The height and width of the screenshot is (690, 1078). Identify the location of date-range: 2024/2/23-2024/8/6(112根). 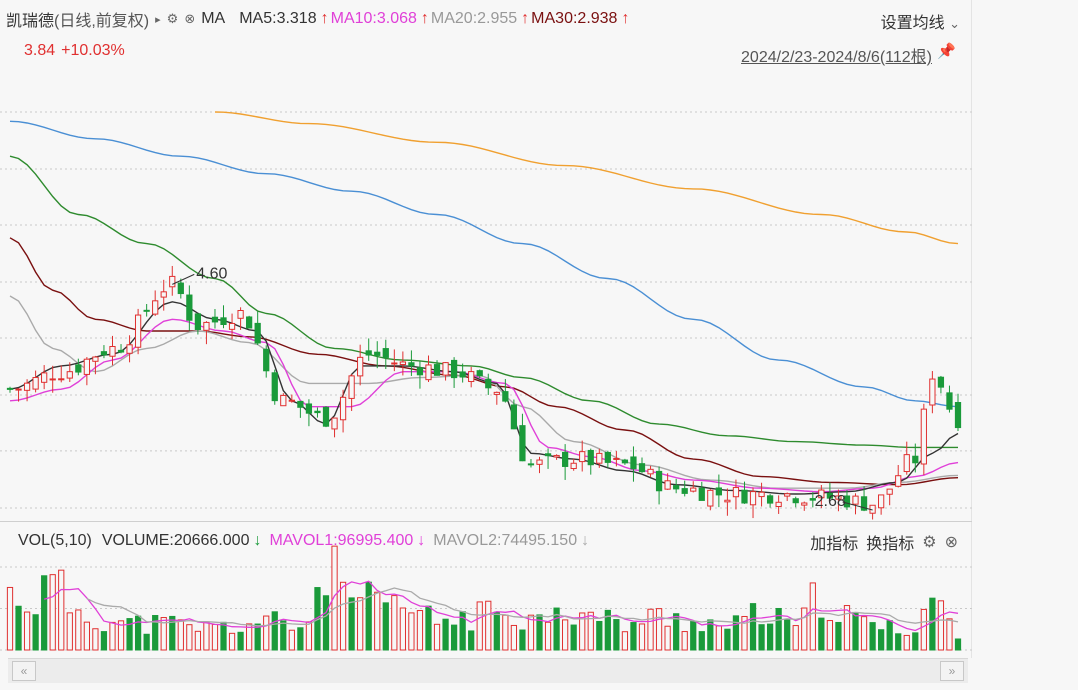
(836, 57).